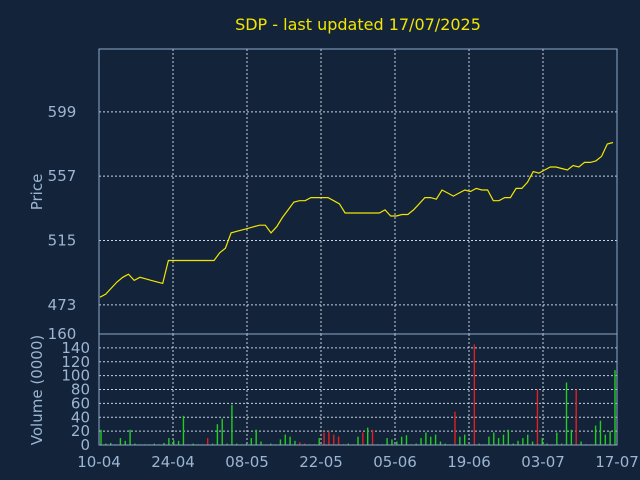 Image resolution: width=640 pixels, height=480 pixels. I want to click on date-tick-labels: 10-04 24-04 08-05 22-05 05-06 19-06 03-07 17-07, so click(358, 462).